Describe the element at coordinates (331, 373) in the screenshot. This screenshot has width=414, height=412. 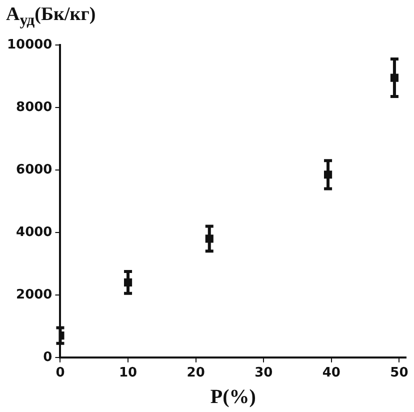
I see `x-tick-label: 40` at that location.